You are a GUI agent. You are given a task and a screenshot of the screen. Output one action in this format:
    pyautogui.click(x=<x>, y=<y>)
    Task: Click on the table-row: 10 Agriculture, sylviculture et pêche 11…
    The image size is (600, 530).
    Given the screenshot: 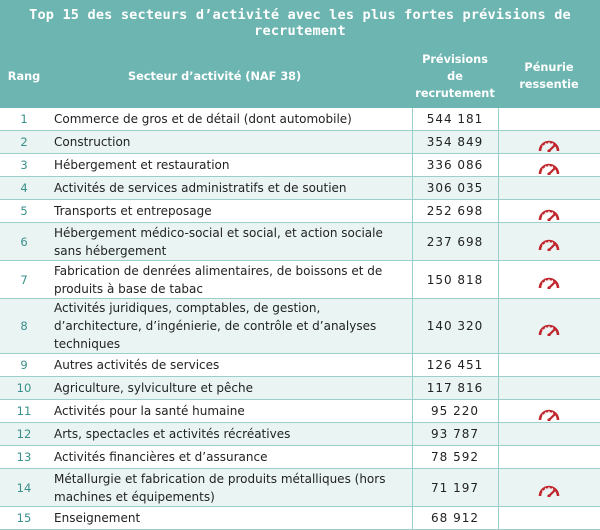 What is the action you would take?
    pyautogui.click(x=300, y=388)
    